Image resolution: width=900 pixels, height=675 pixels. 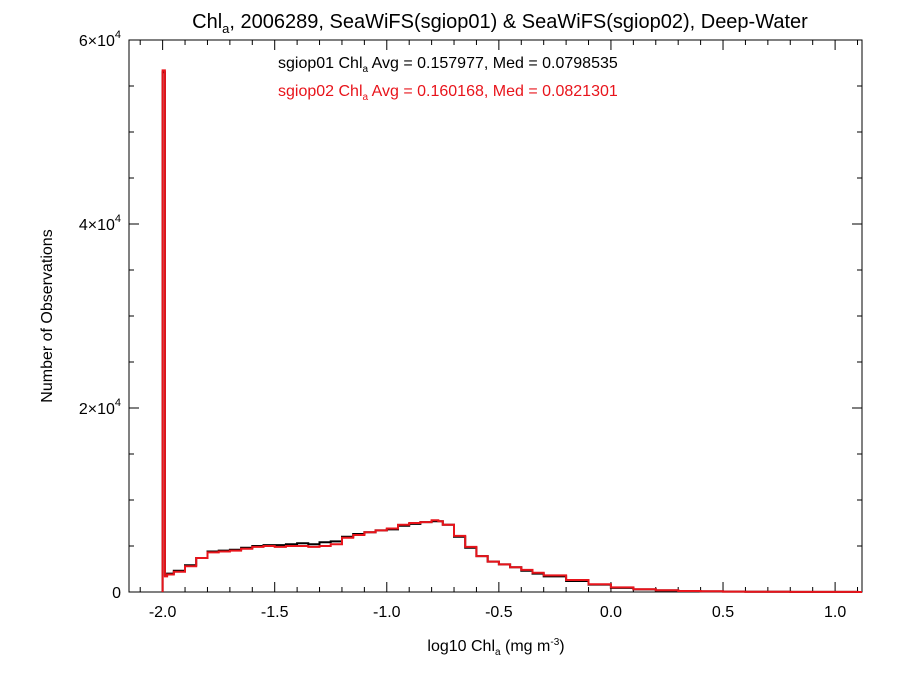 What do you see at coordinates (97, 409) in the screenshot?
I see `y-tick-base: 2×10` at bounding box center [97, 409].